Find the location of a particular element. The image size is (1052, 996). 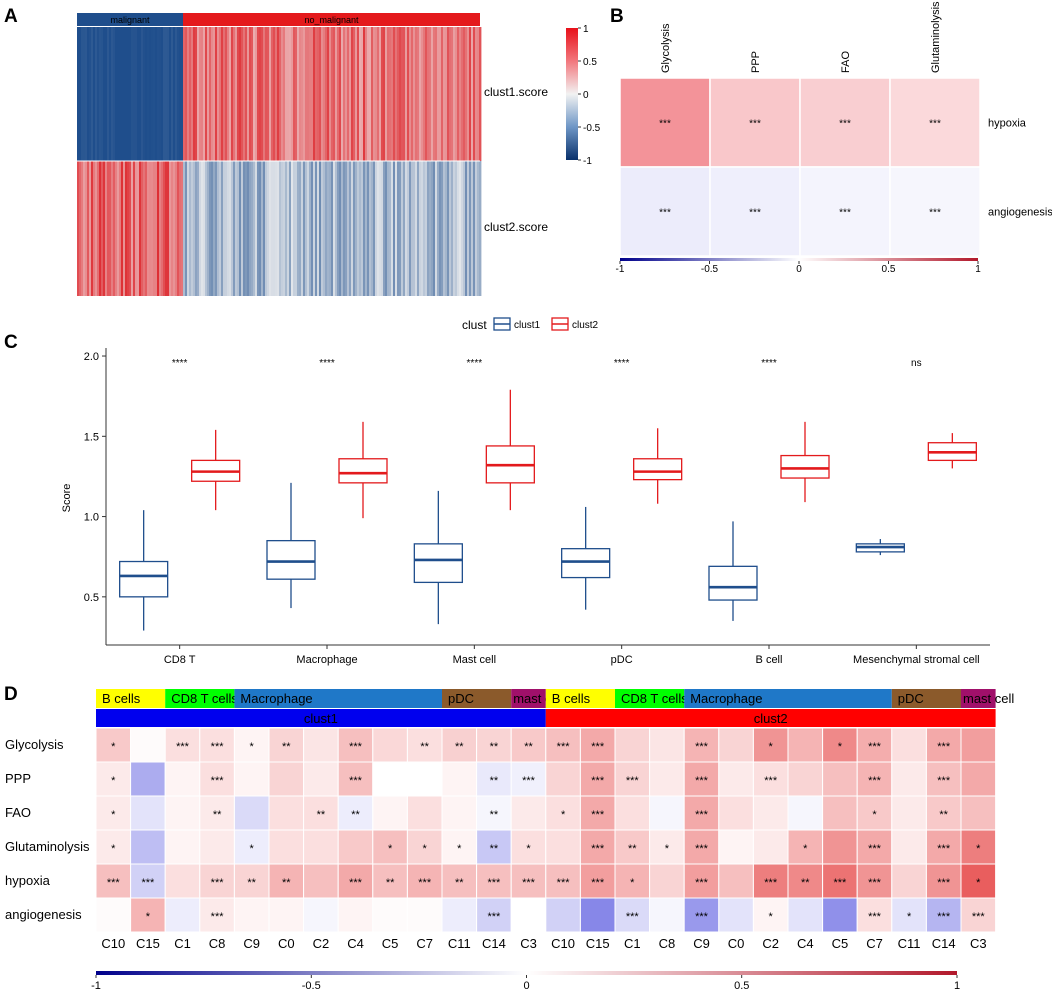

column-label: C10 is located at coordinates (563, 943).